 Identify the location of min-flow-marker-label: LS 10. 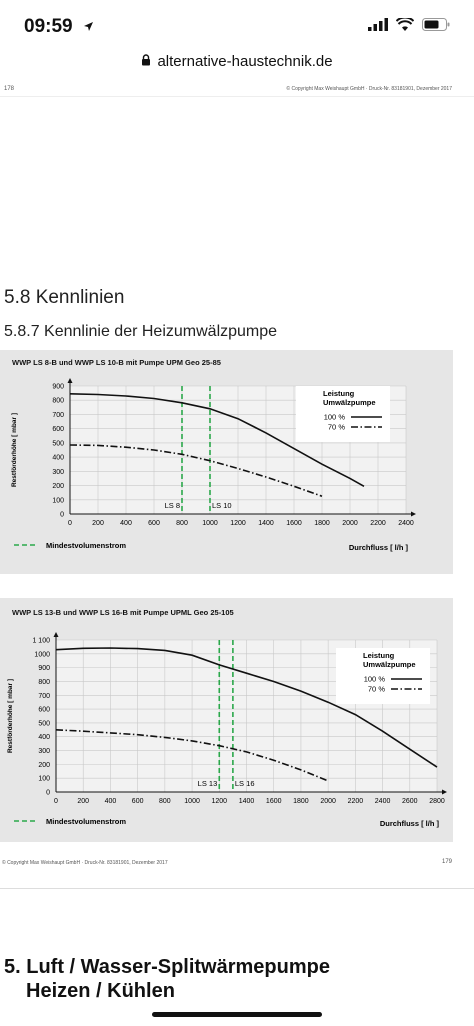
(222, 505).